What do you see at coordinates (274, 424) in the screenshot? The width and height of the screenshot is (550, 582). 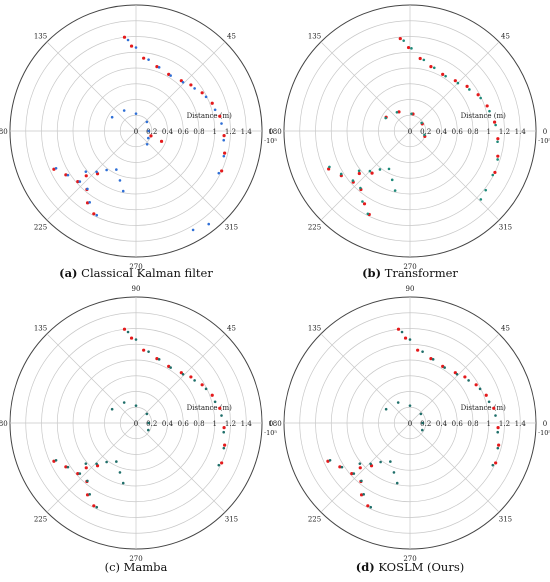 I see `angle-tick-label: 180` at bounding box center [274, 424].